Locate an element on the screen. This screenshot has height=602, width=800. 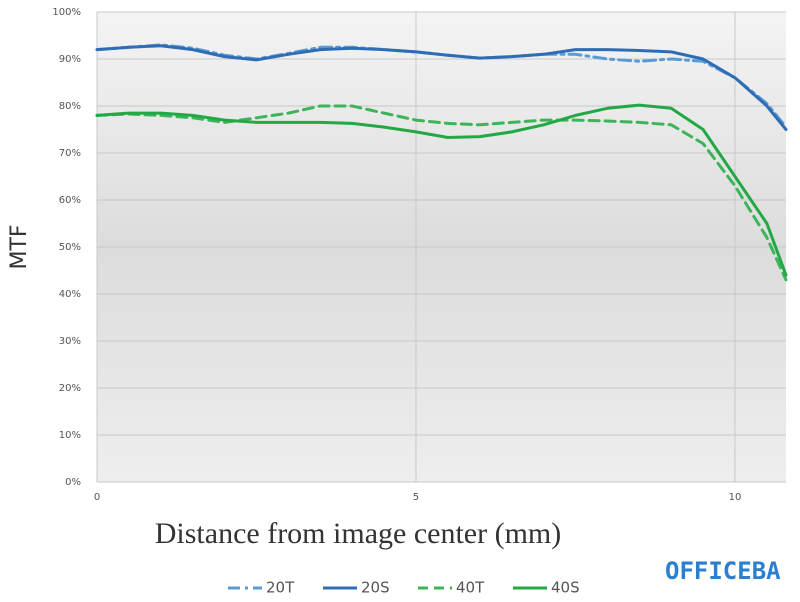
y-tick-label: 40% is located at coordinates (70, 294).